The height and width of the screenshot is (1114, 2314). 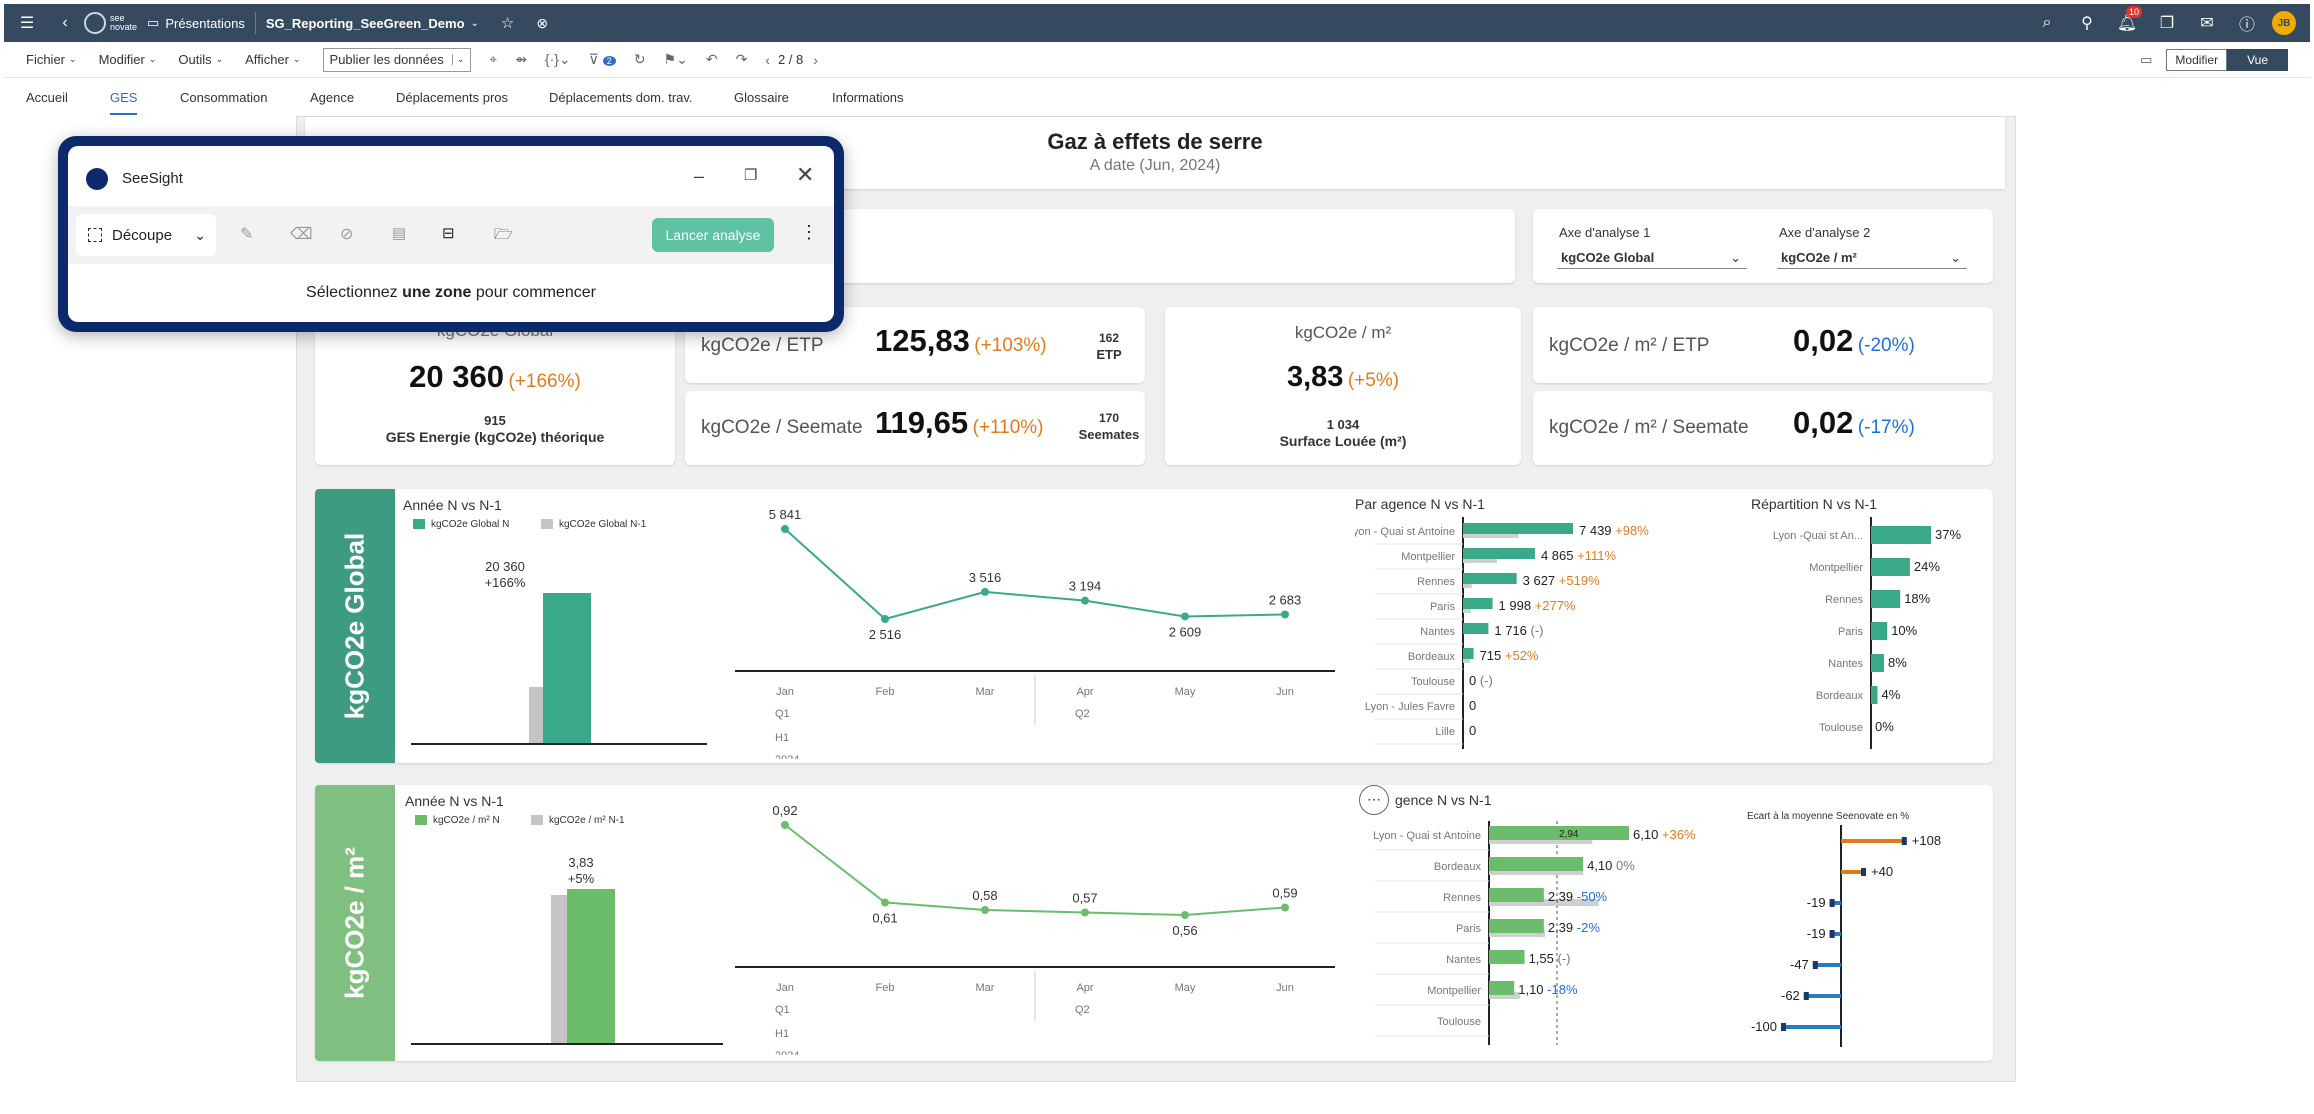 What do you see at coordinates (1472, 730) in the screenshot?
I see `value-label: 0` at bounding box center [1472, 730].